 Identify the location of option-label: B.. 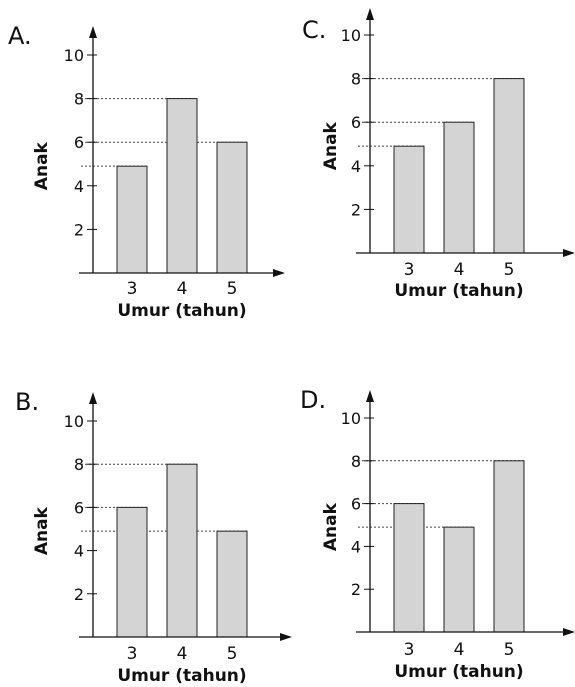
(27, 402).